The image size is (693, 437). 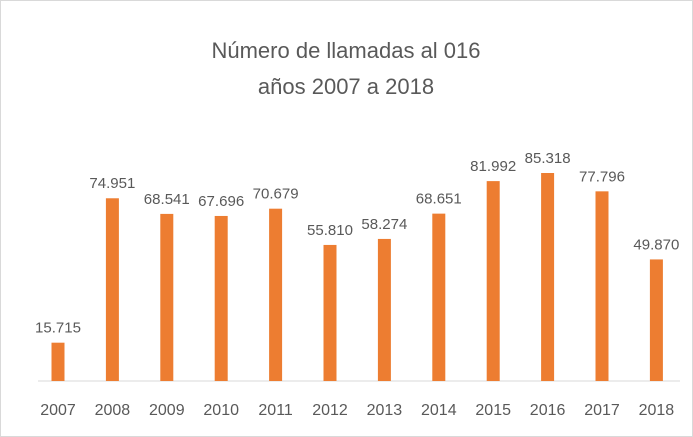 I want to click on data-label: 67.696, so click(x=221, y=201).